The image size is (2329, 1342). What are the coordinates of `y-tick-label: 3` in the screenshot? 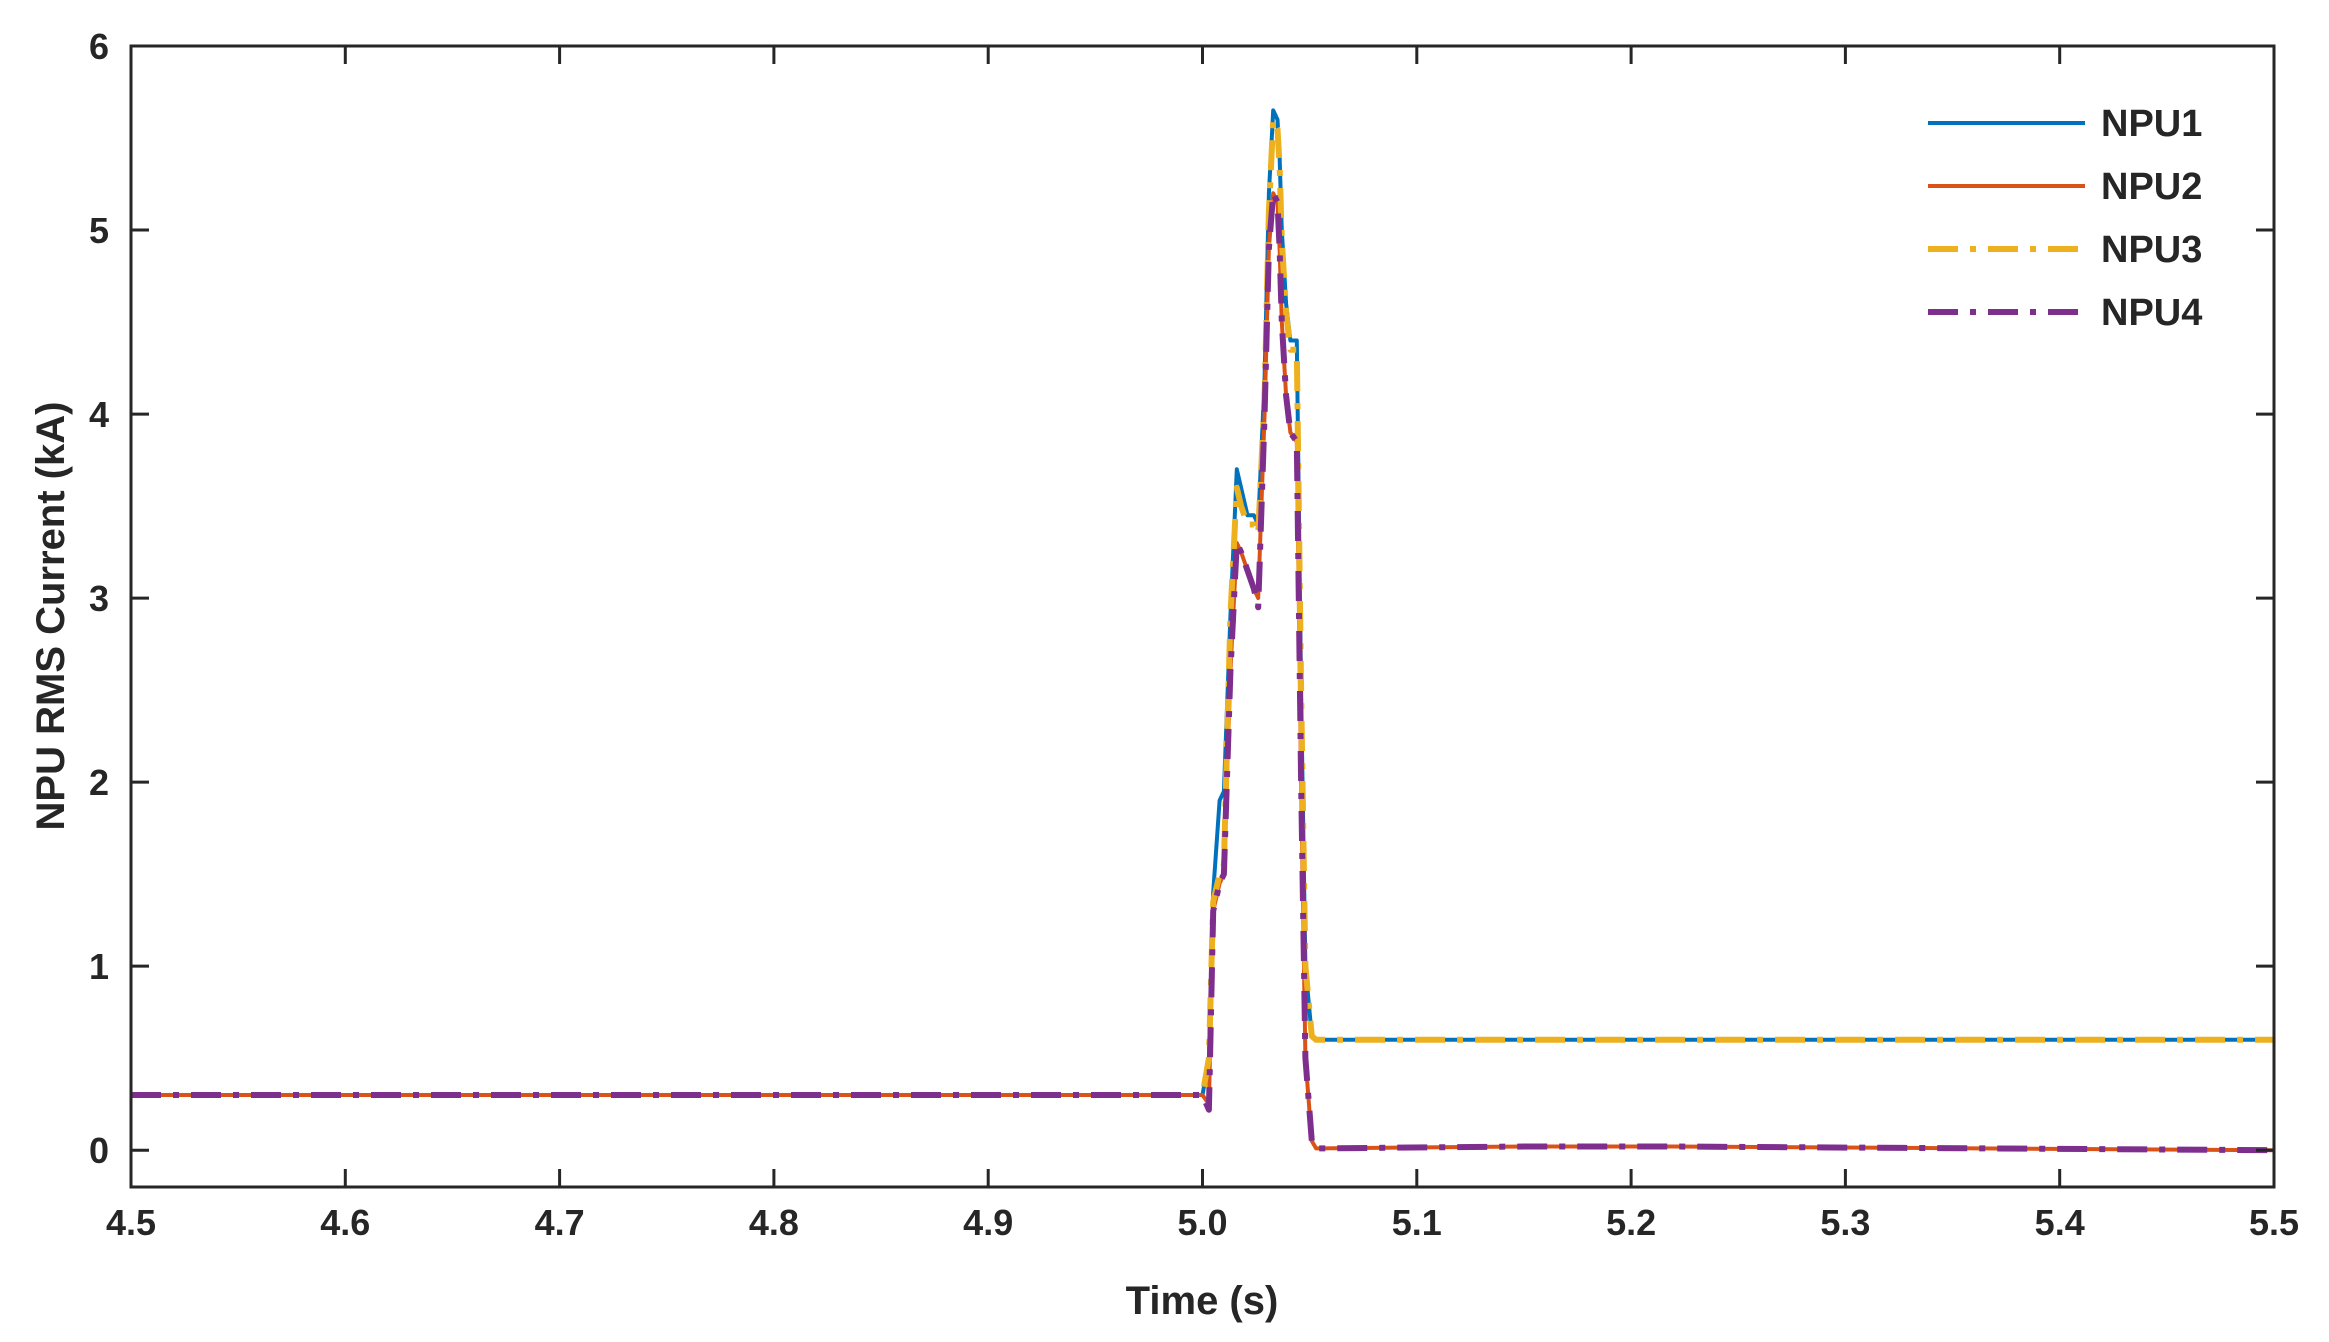 It's located at (99, 598).